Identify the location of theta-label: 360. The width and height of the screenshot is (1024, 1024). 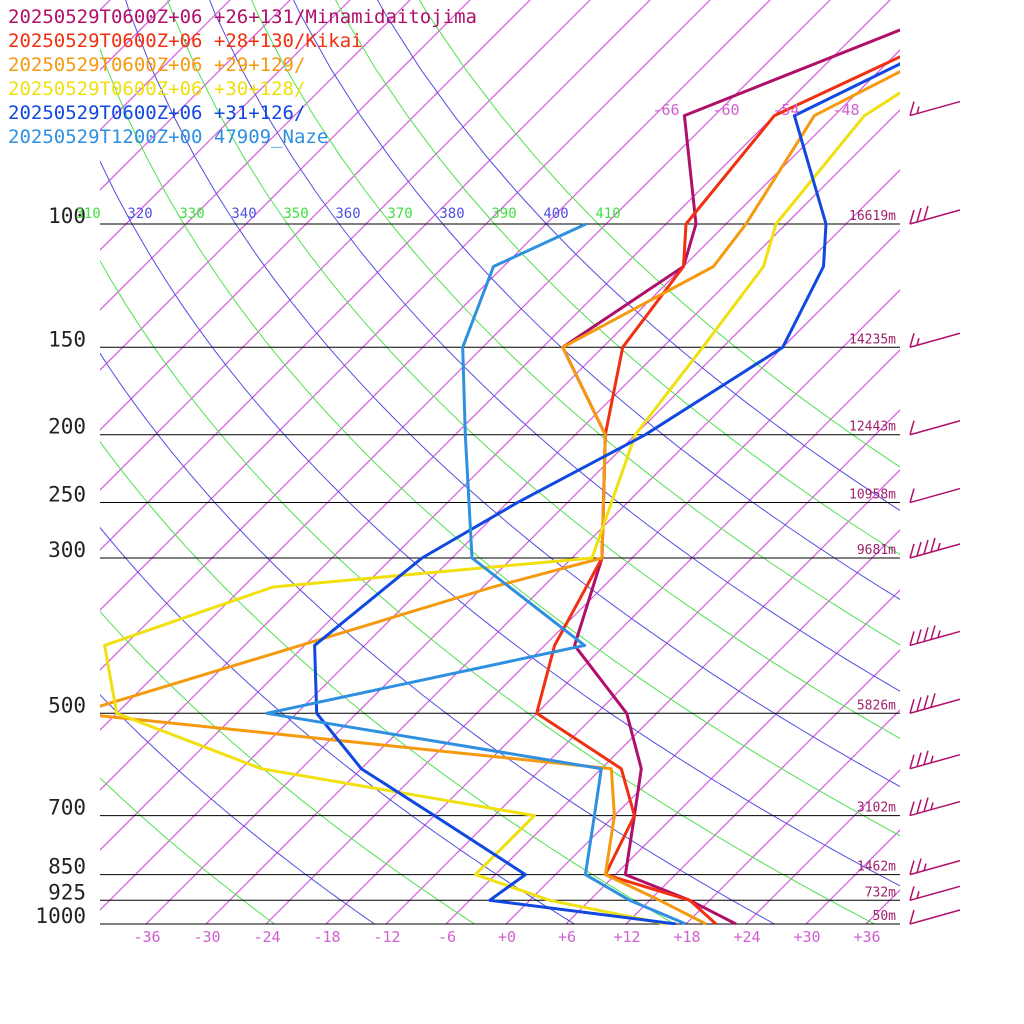
(347, 214).